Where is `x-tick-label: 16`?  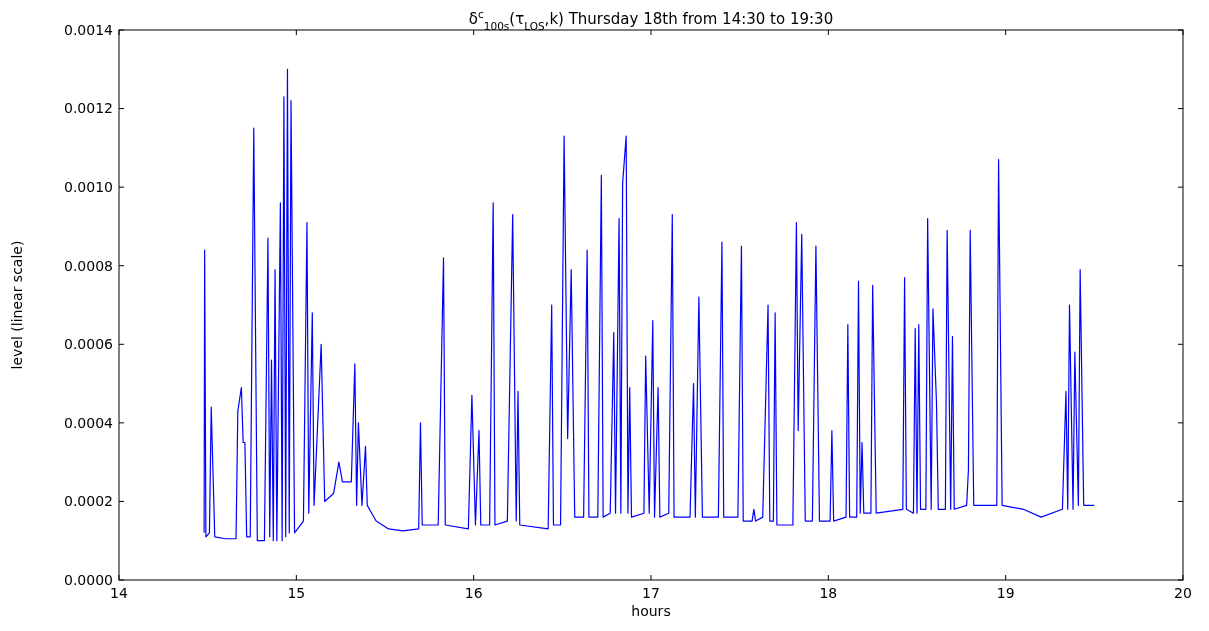
x-tick-label: 16 is located at coordinates (473, 593).